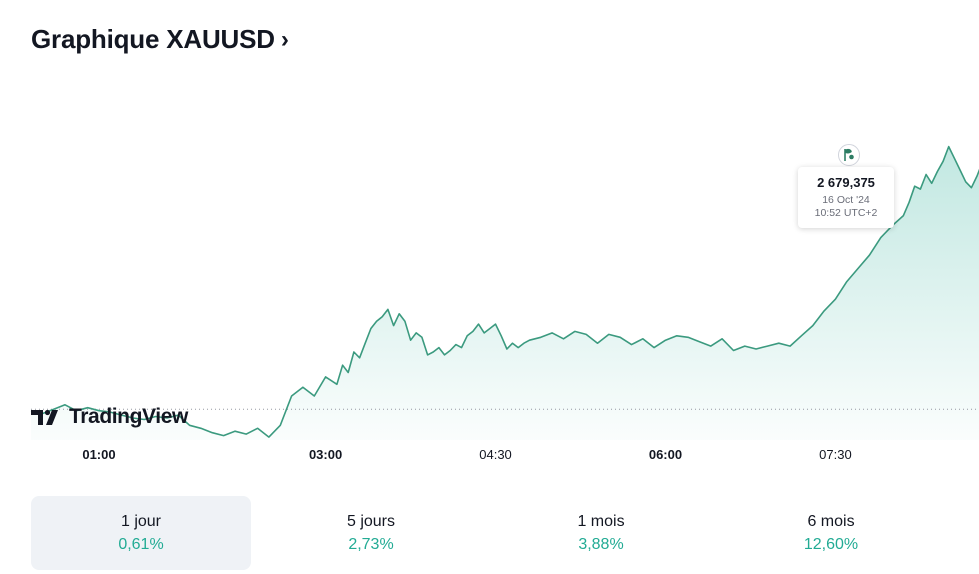 This screenshot has height=574, width=979. I want to click on chart-title-link: Graphique XAUUSD ›, so click(160, 39).